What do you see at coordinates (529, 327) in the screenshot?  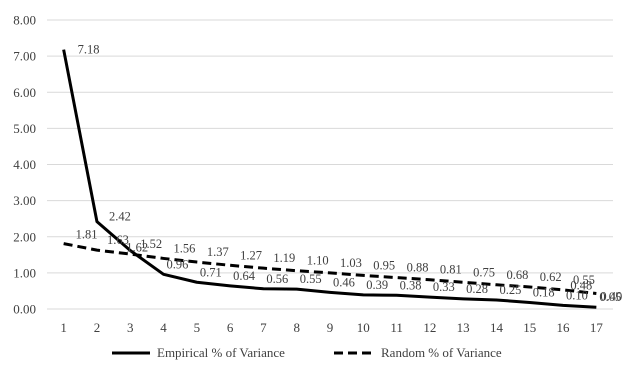 I see `x-tick-label: 15` at bounding box center [529, 327].